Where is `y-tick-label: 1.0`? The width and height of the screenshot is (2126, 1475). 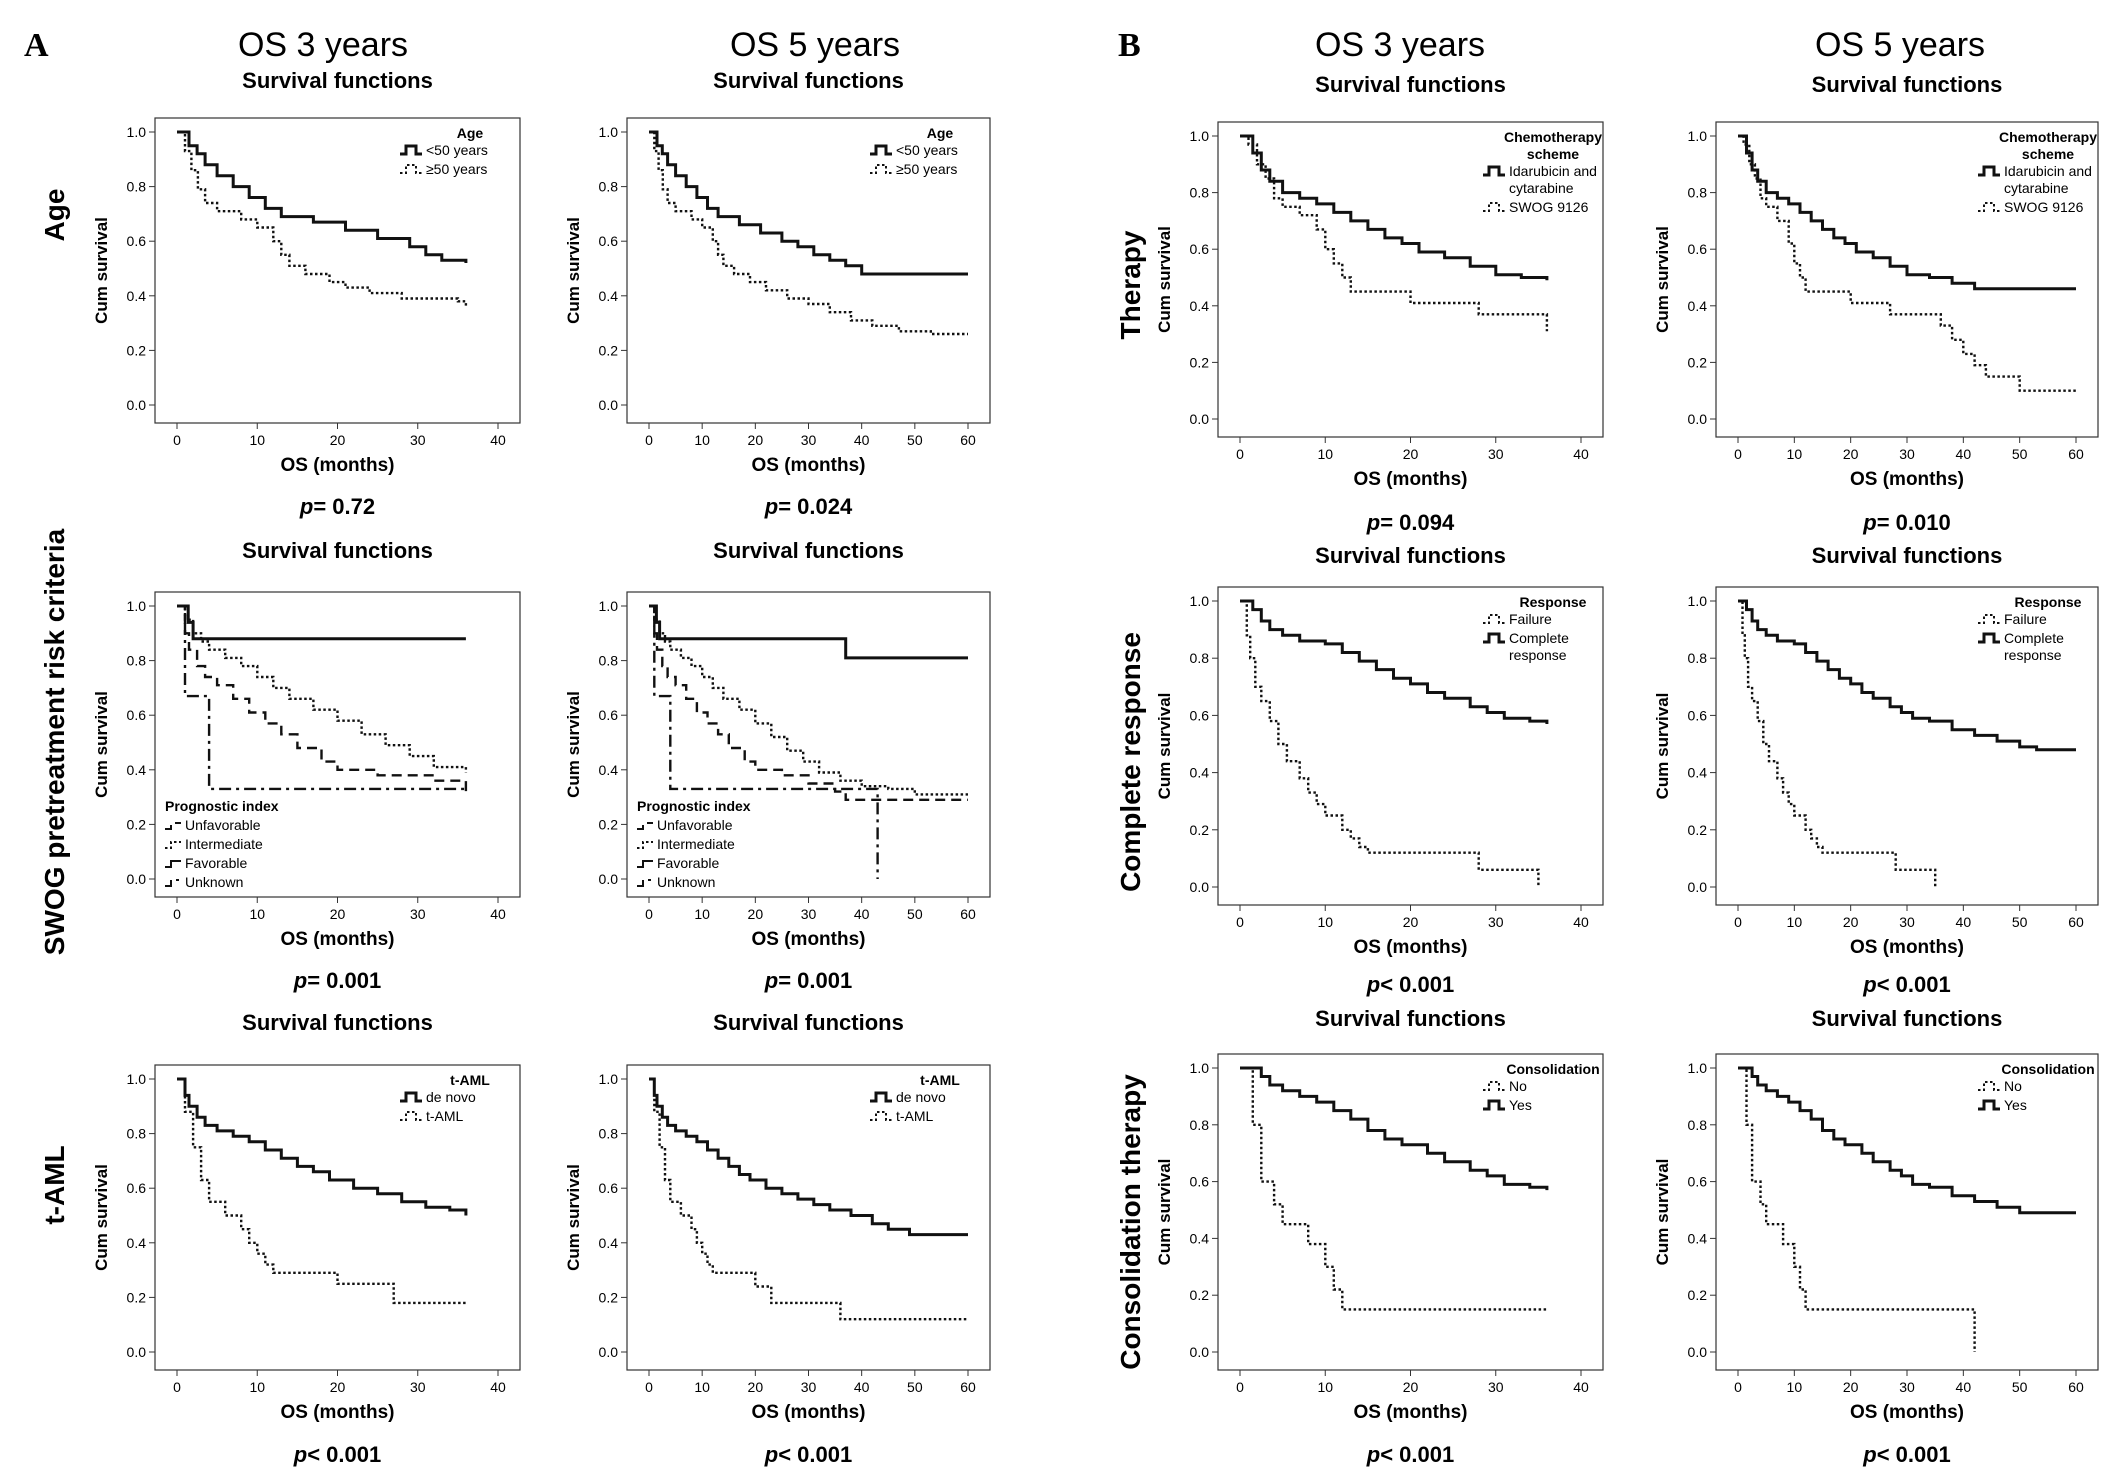 y-tick-label: 1.0 is located at coordinates (137, 606).